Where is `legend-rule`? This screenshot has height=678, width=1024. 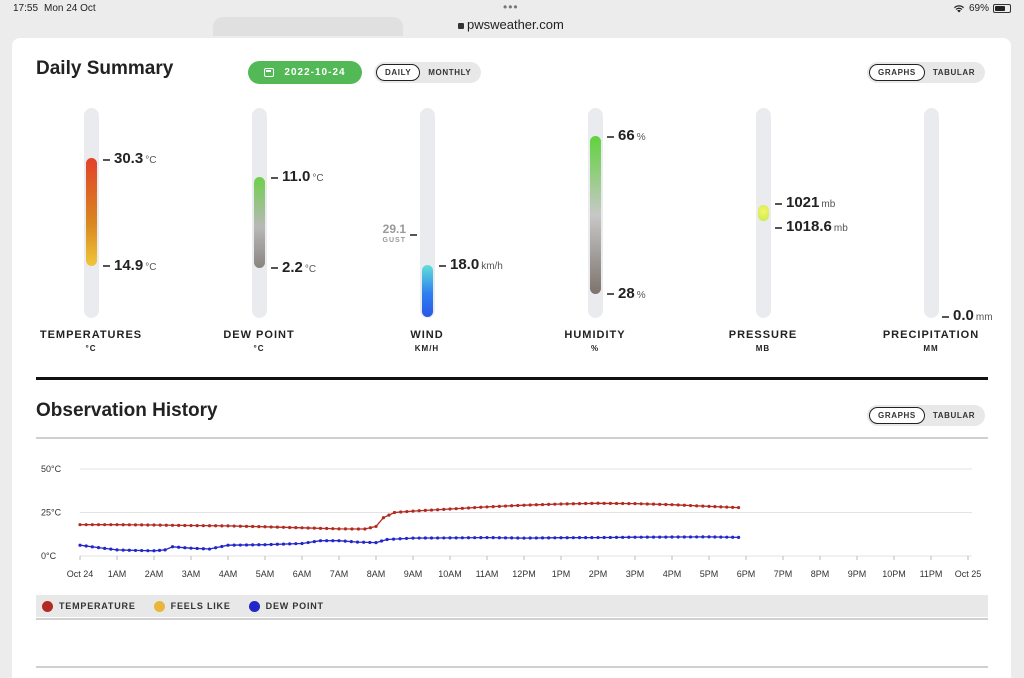 legend-rule is located at coordinates (512, 619).